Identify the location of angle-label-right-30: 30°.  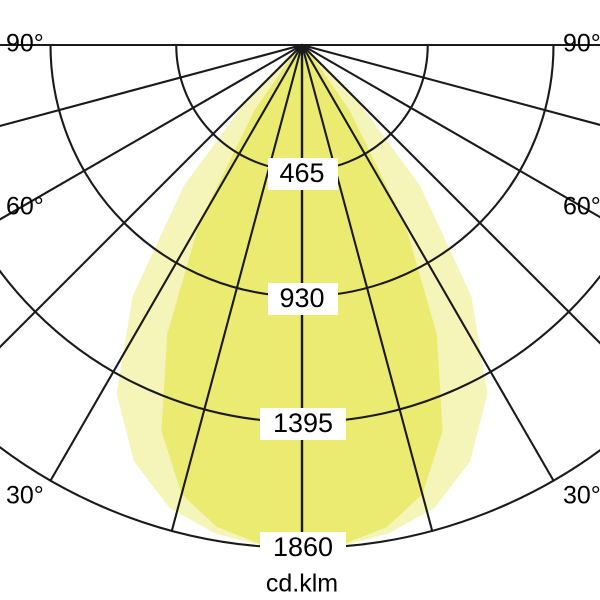
(581, 496).